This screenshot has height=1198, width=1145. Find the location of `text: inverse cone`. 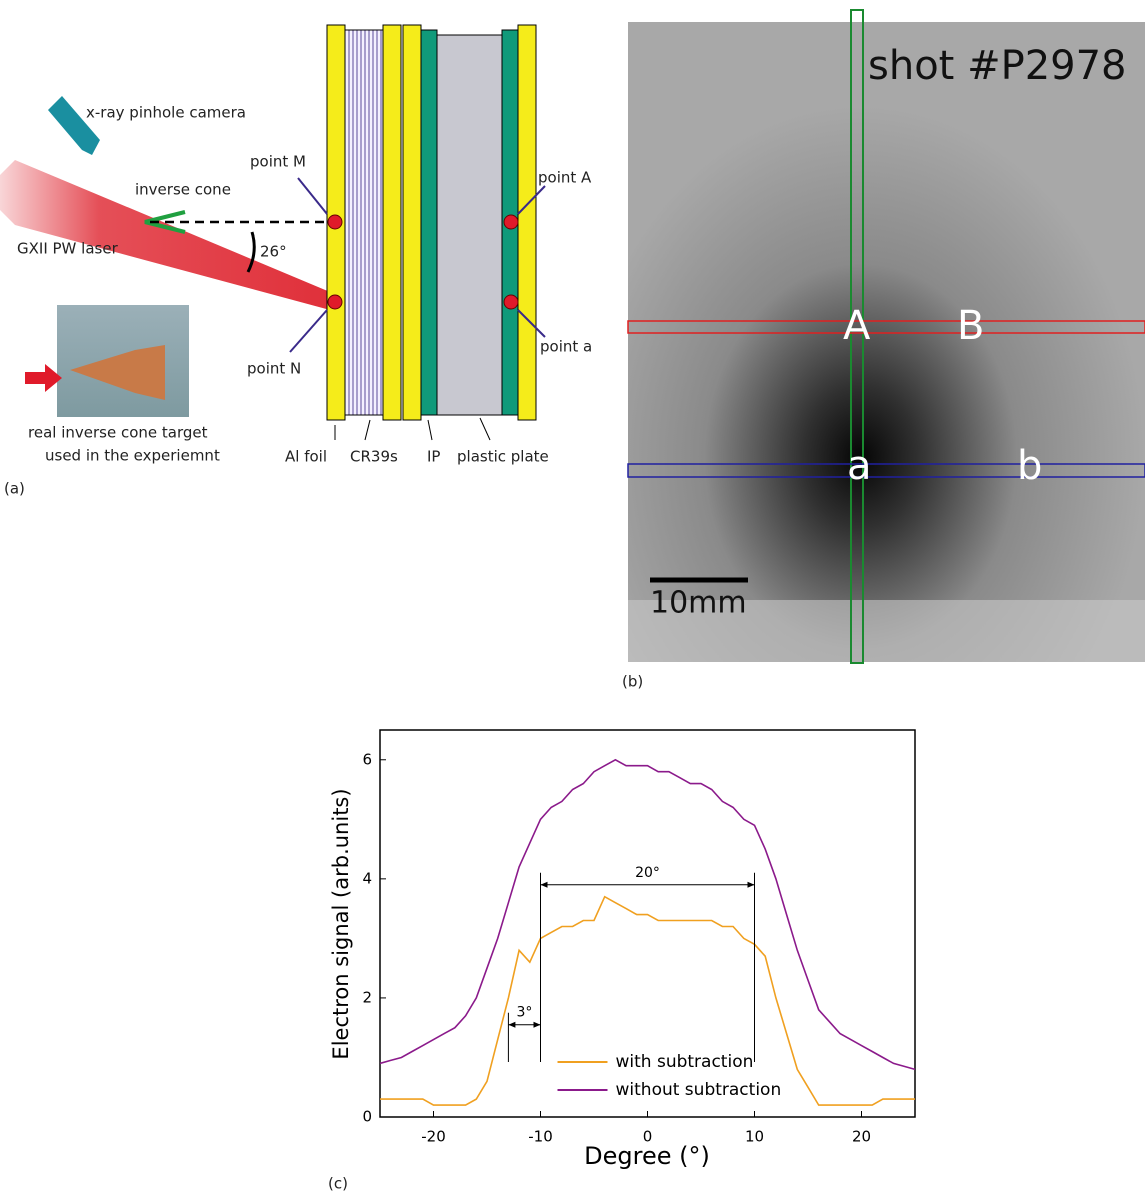

text: inverse cone is located at coordinates (183, 190).